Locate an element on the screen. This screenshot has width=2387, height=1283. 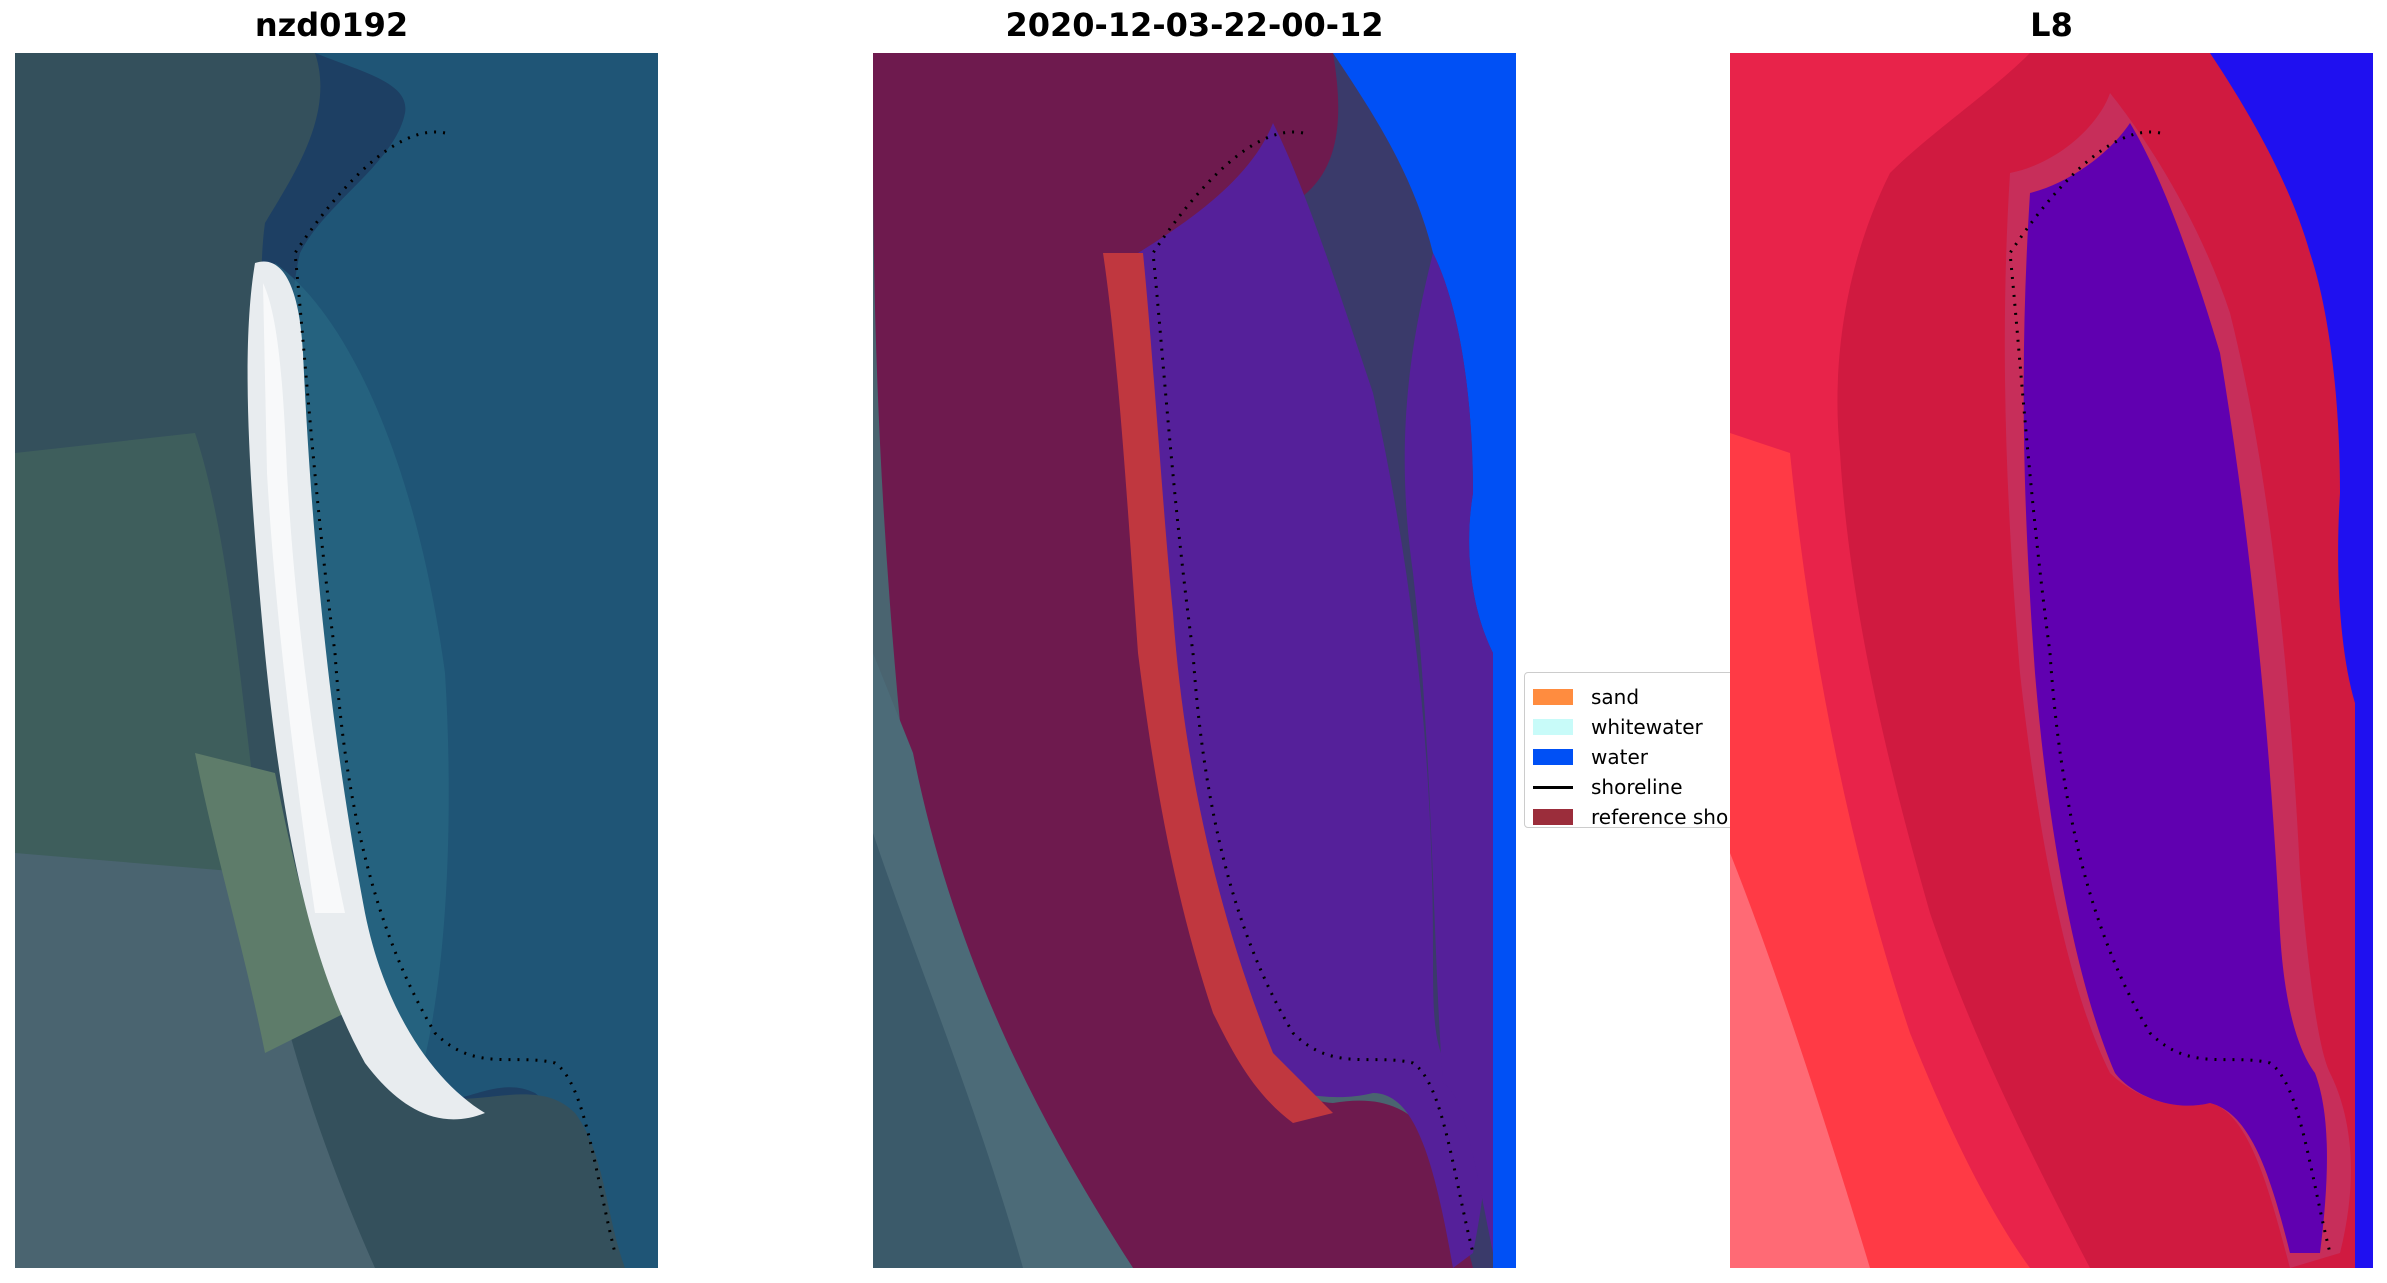
panel-title-index: L8 is located at coordinates (2051, 25).